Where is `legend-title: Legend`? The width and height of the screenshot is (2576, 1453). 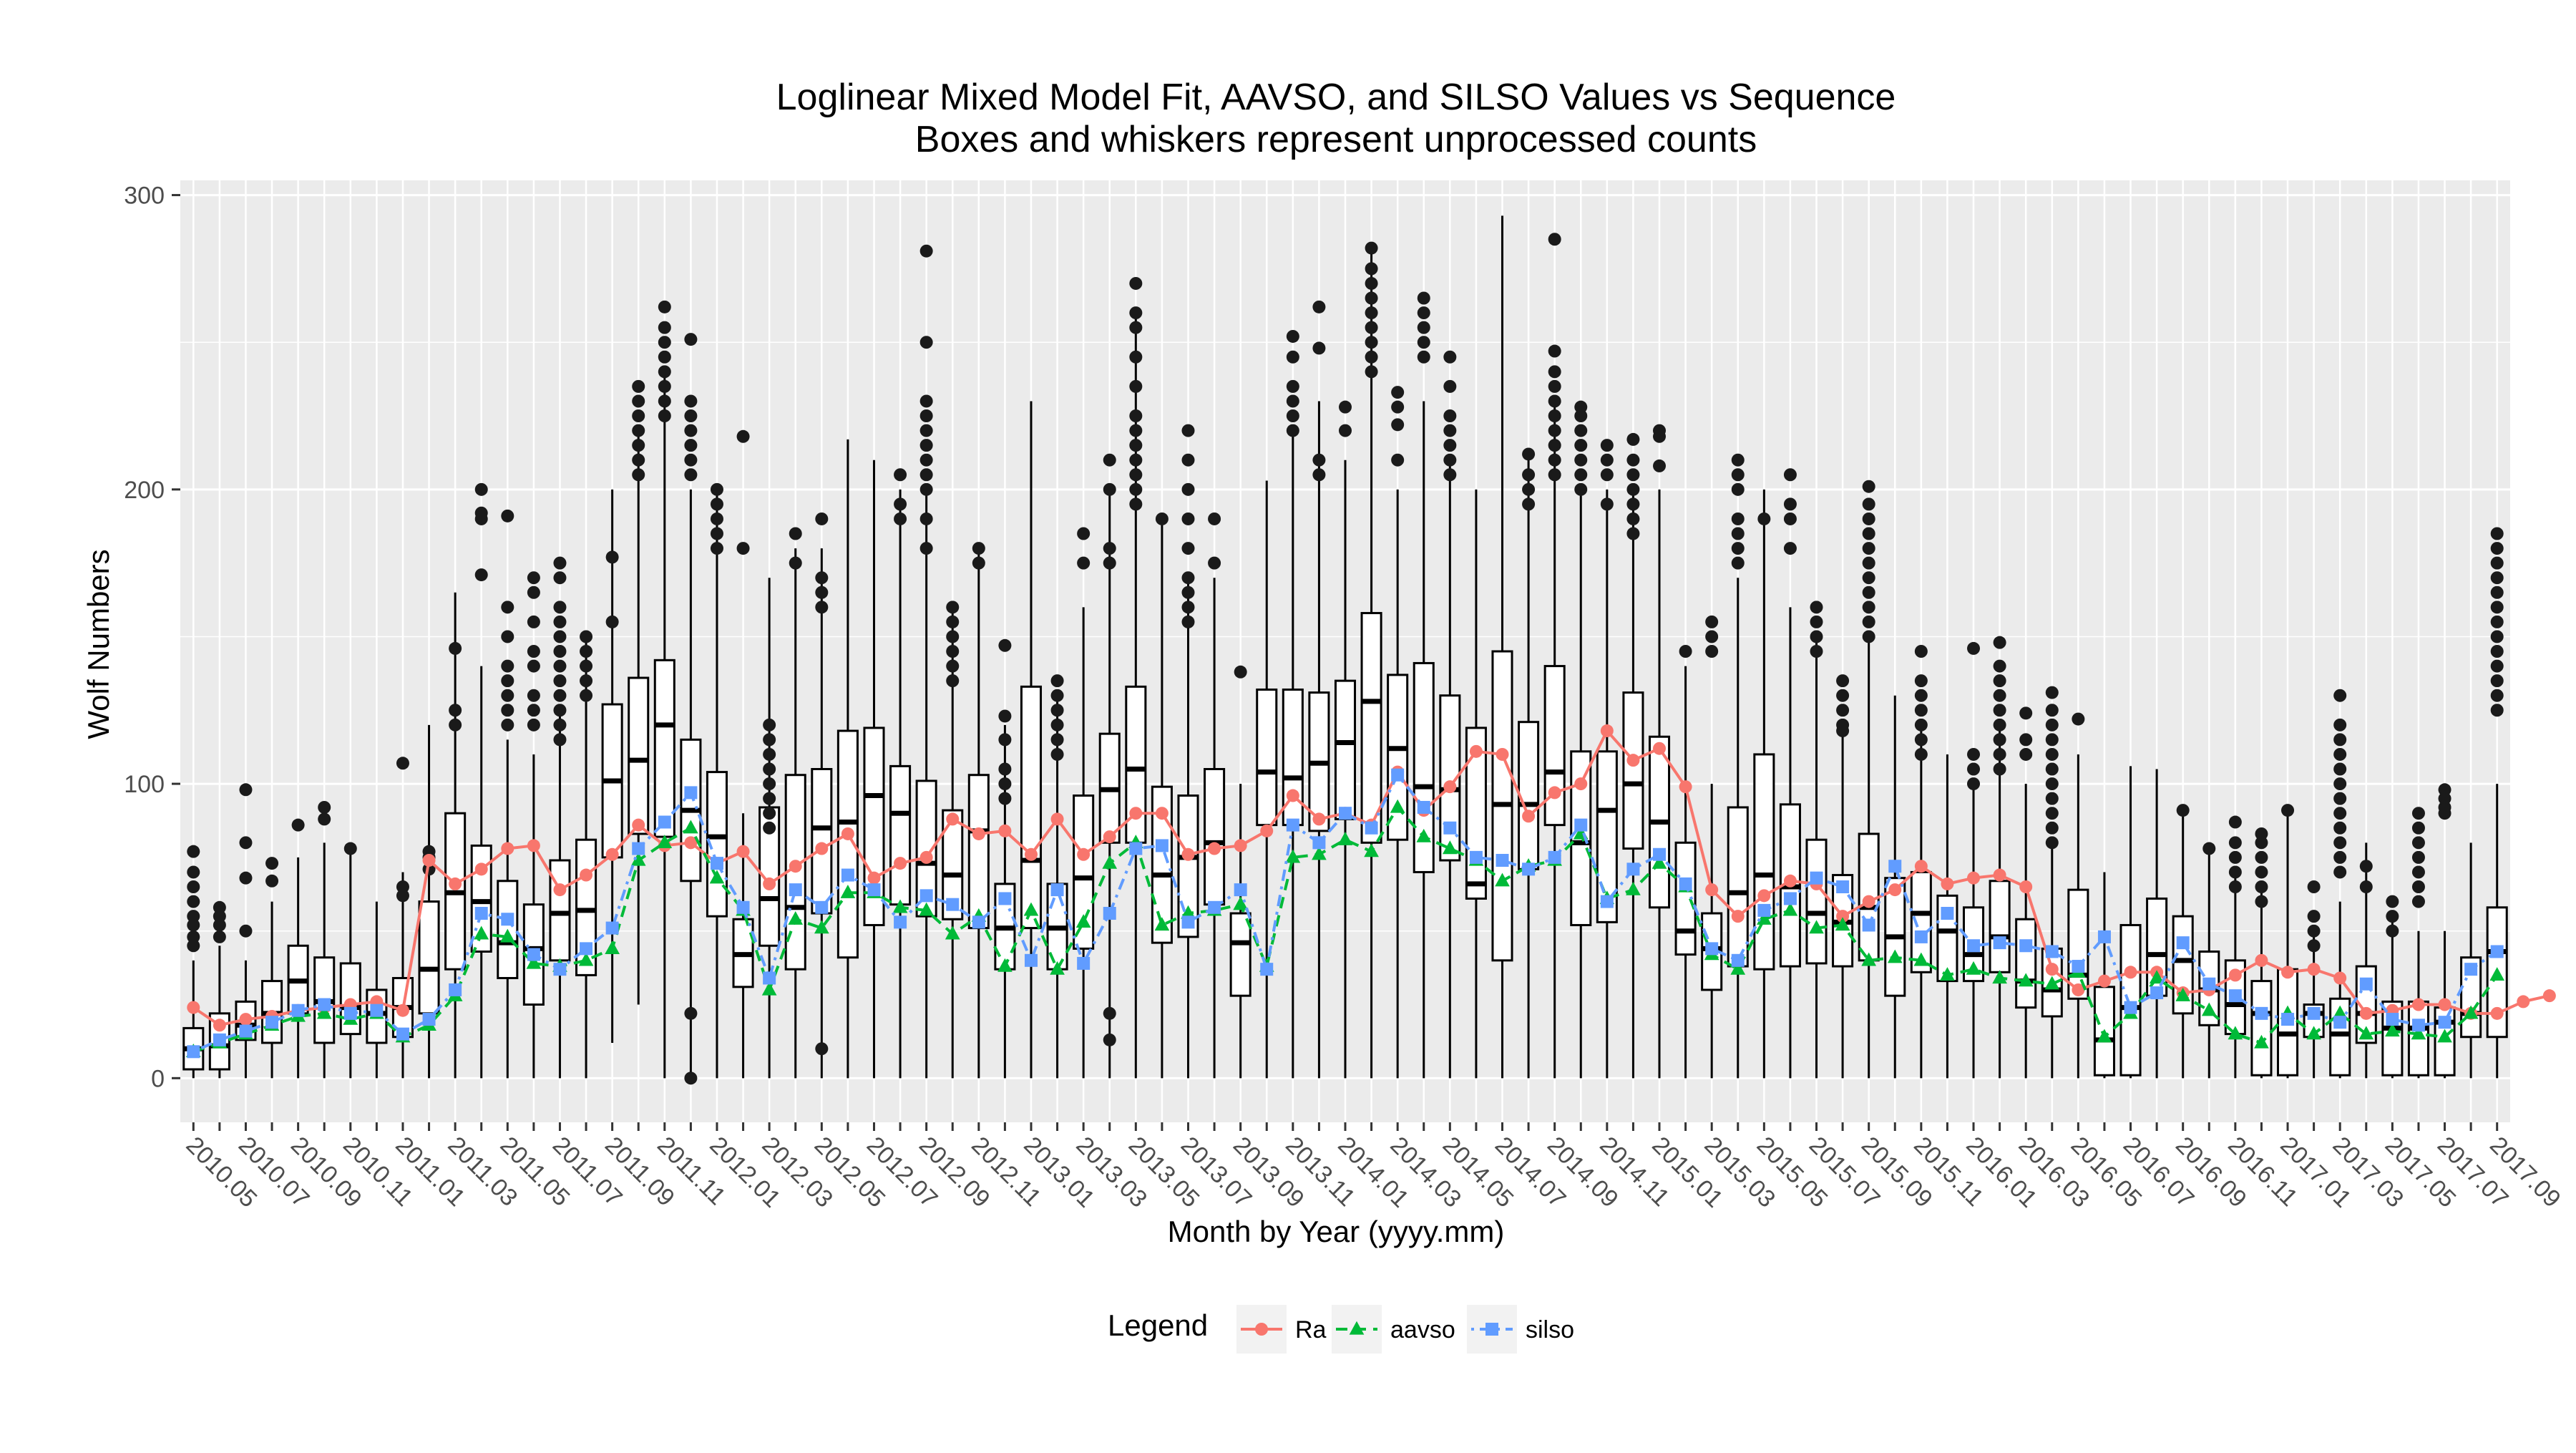
legend-title: Legend is located at coordinates (1158, 1325).